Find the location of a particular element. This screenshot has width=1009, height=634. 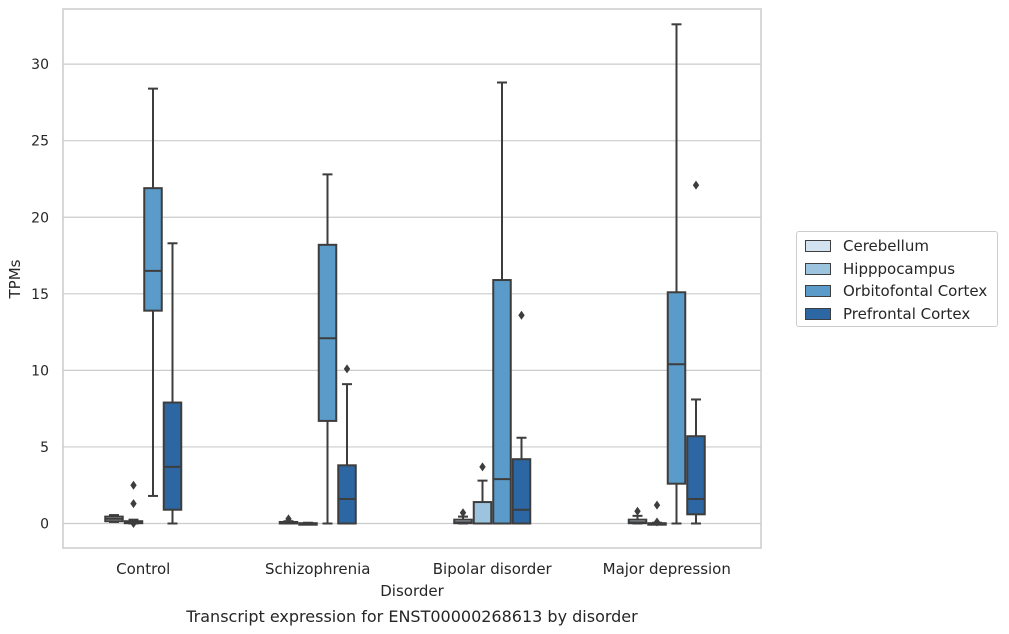

box-prefrontal-cortex-control is located at coordinates (172, 383).